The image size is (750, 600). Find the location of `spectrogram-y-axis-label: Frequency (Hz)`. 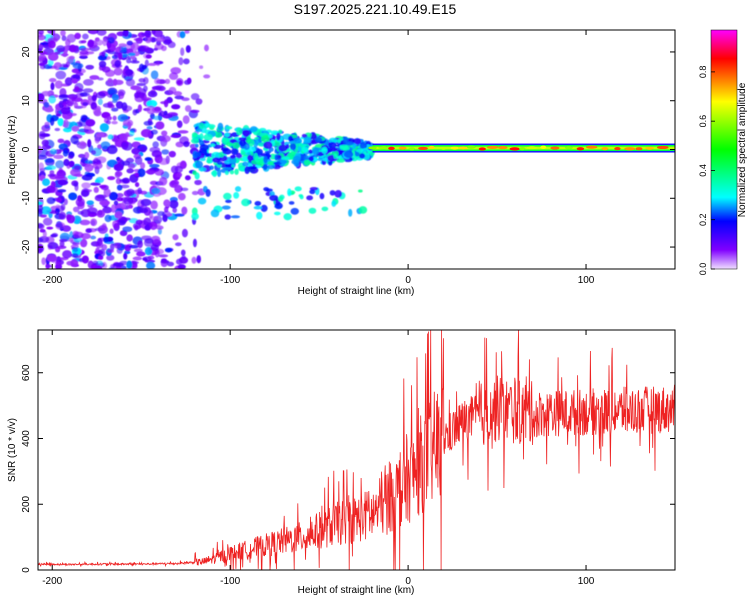

spectrogram-y-axis-label: Frequency (Hz) is located at coordinates (12, 150).